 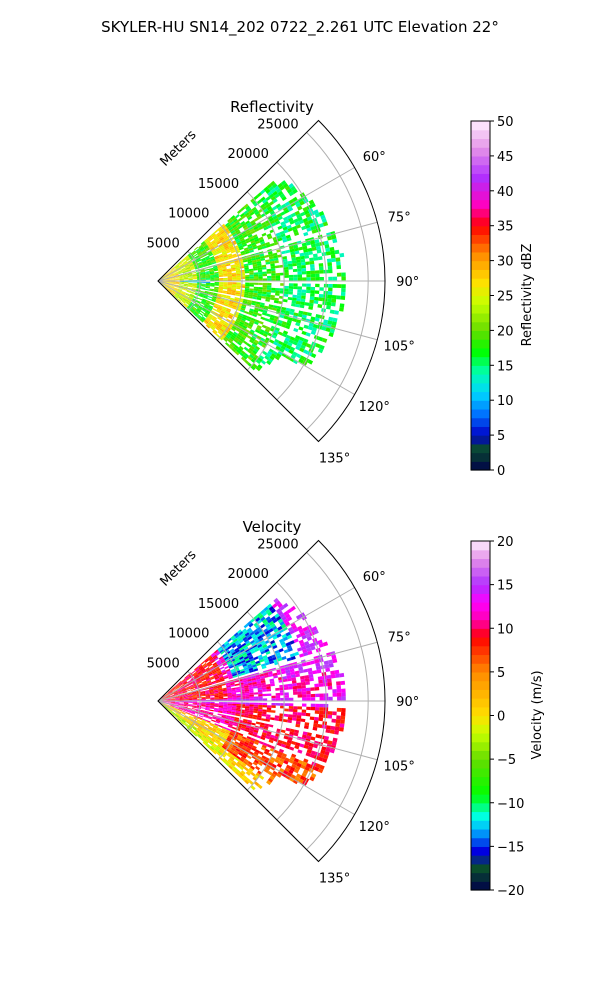 I want to click on velocity-azimuth-tick-label: 60°, so click(x=374, y=577).